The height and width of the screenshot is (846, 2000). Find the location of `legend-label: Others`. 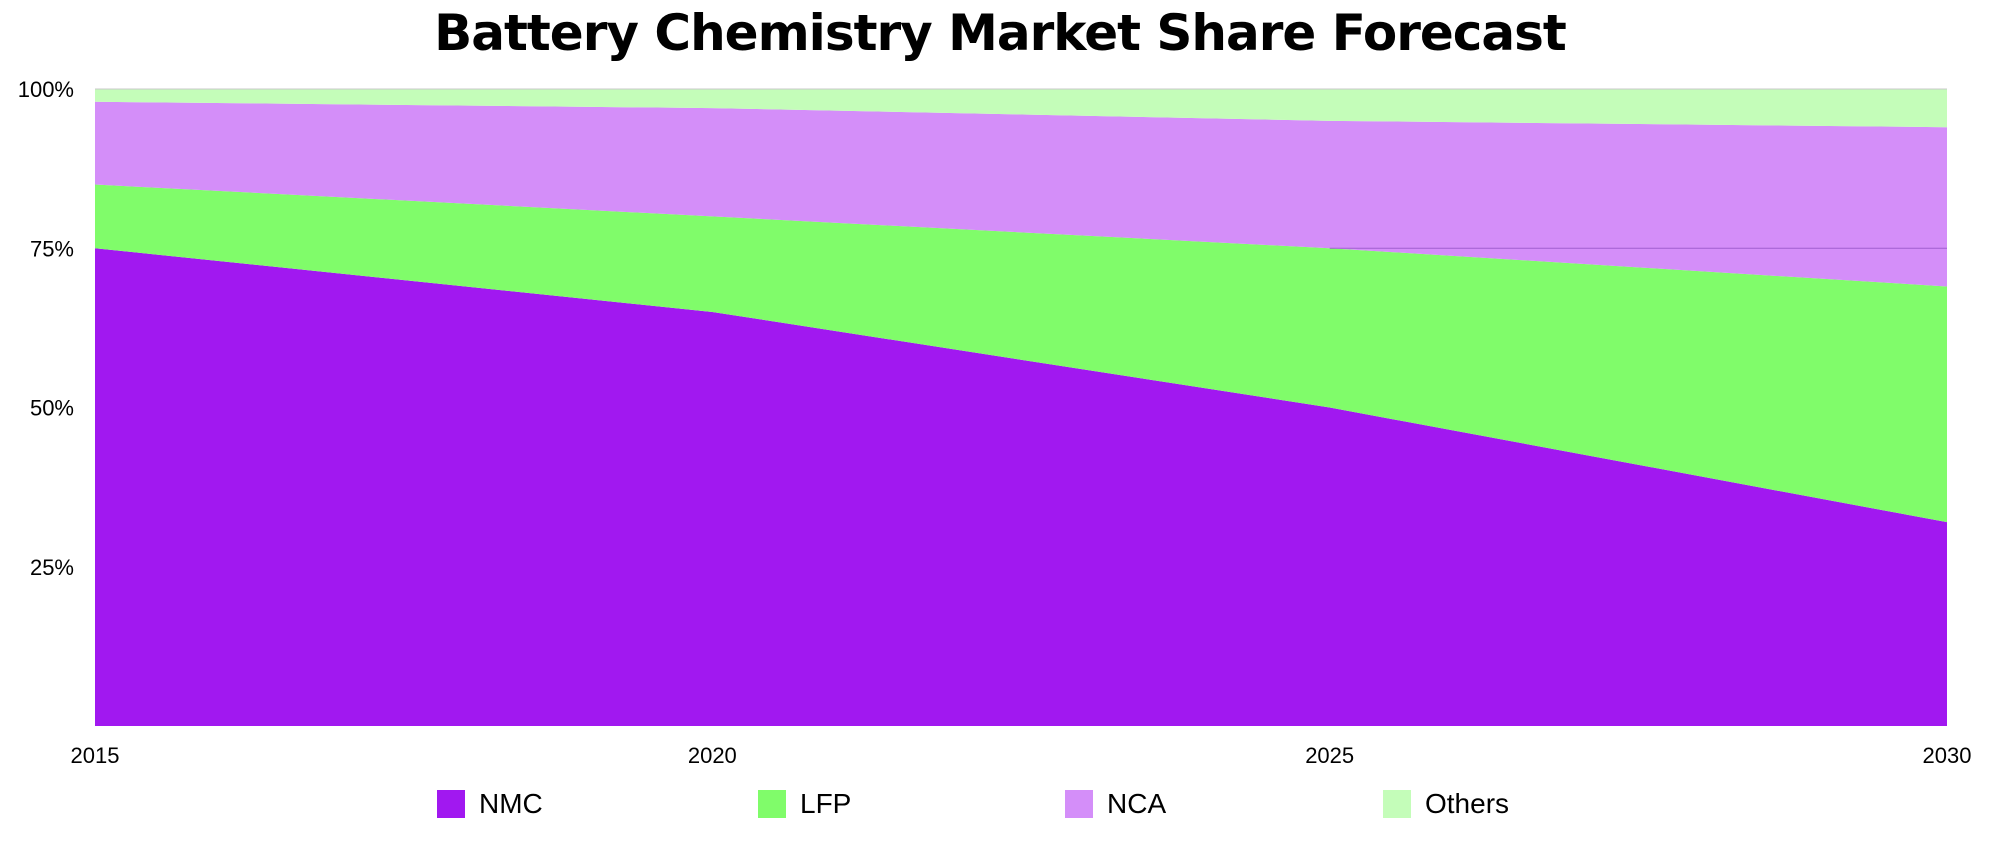

legend-label: Others is located at coordinates (1467, 803).